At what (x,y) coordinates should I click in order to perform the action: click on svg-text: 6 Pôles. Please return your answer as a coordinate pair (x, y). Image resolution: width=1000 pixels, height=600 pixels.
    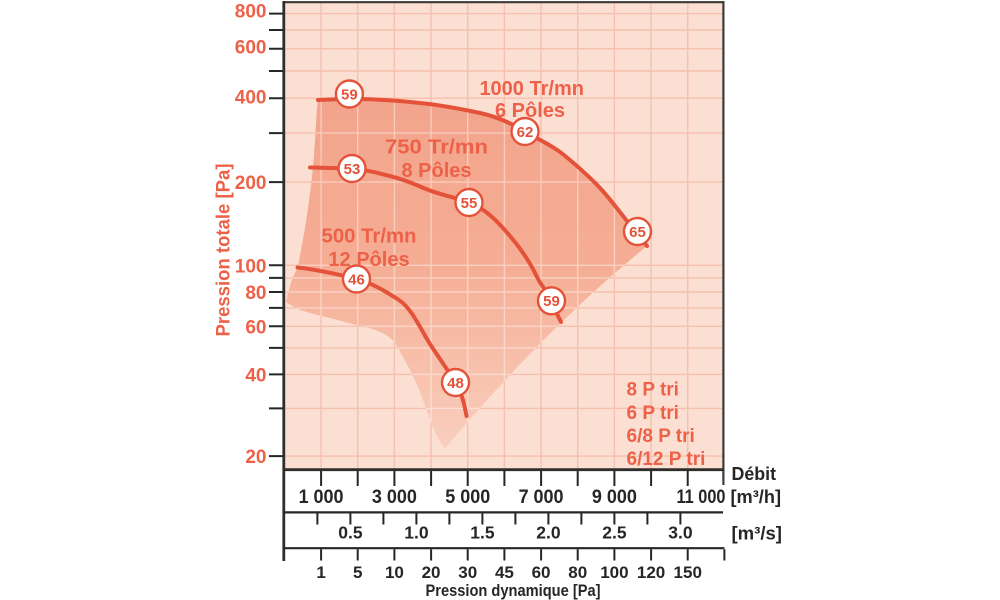
    Looking at the image, I should click on (530, 111).